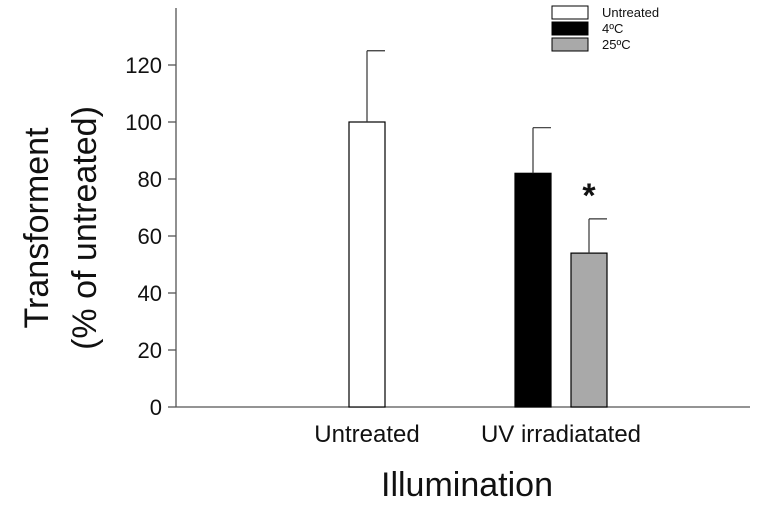 This screenshot has width=760, height=506. Describe the element at coordinates (143, 65) in the screenshot. I see `y-tick-label: 120` at that location.